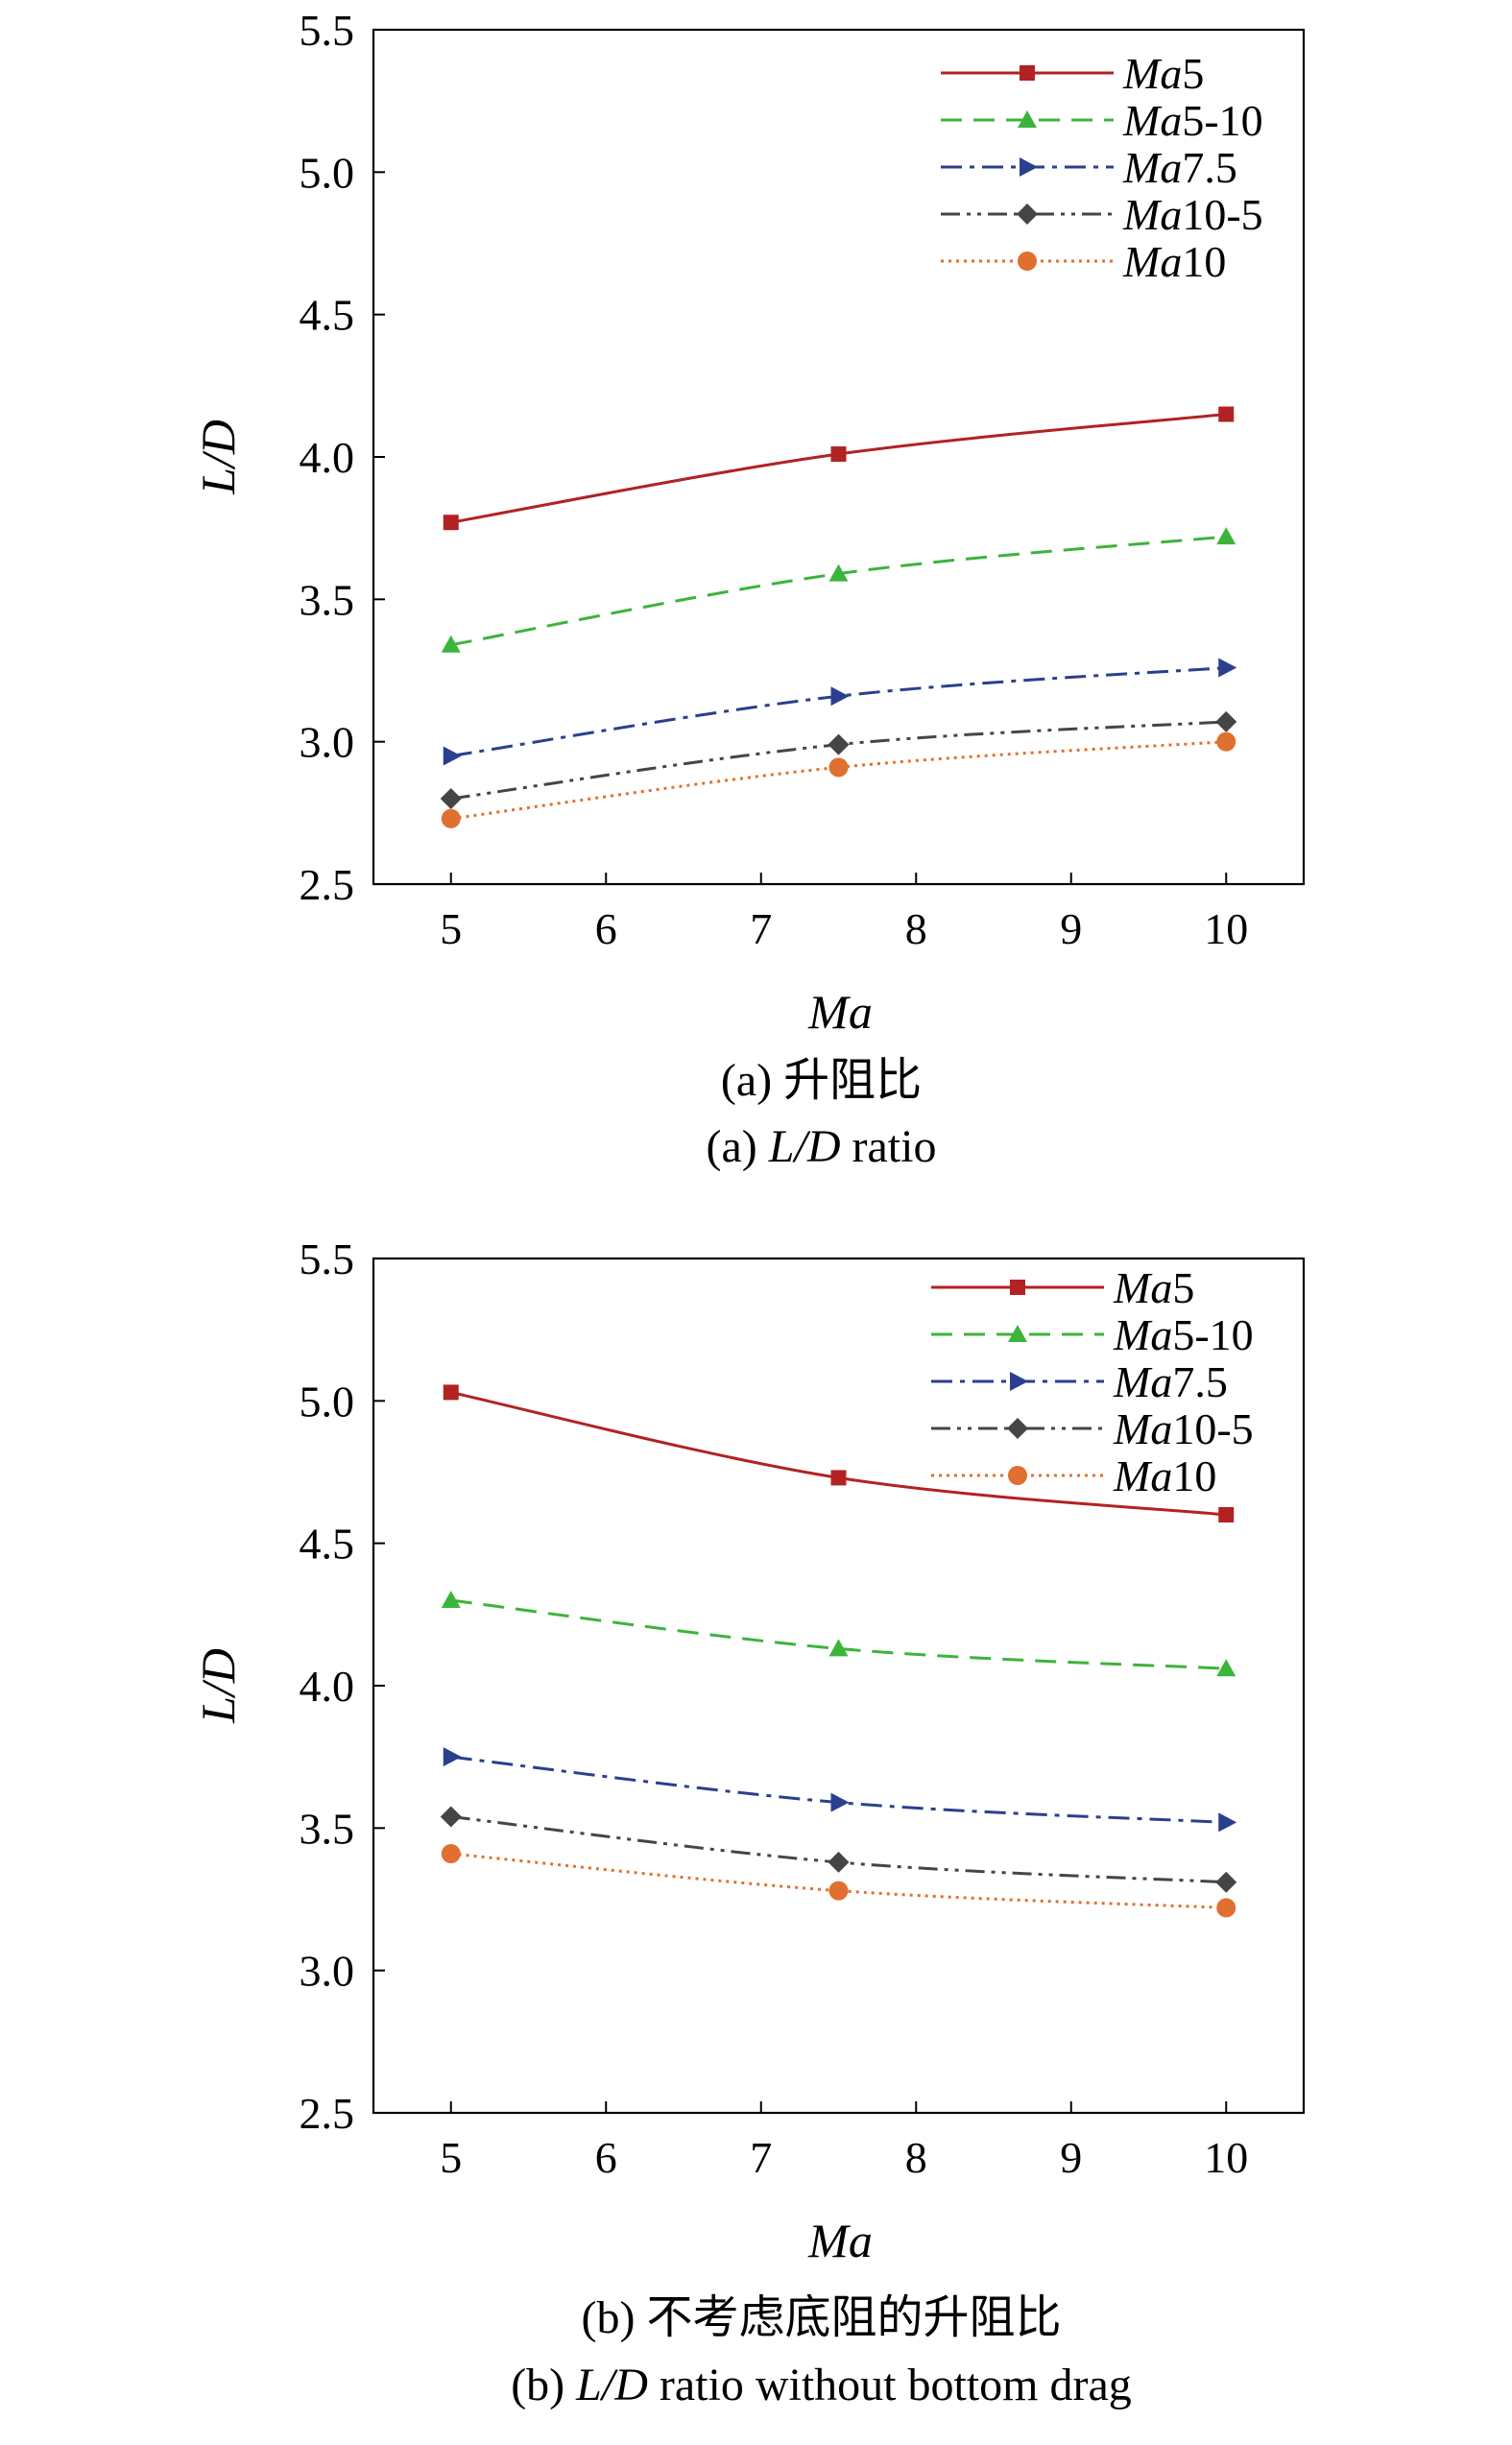  Describe the element at coordinates (327, 742) in the screenshot. I see `y-tick-label: 3.0` at that location.